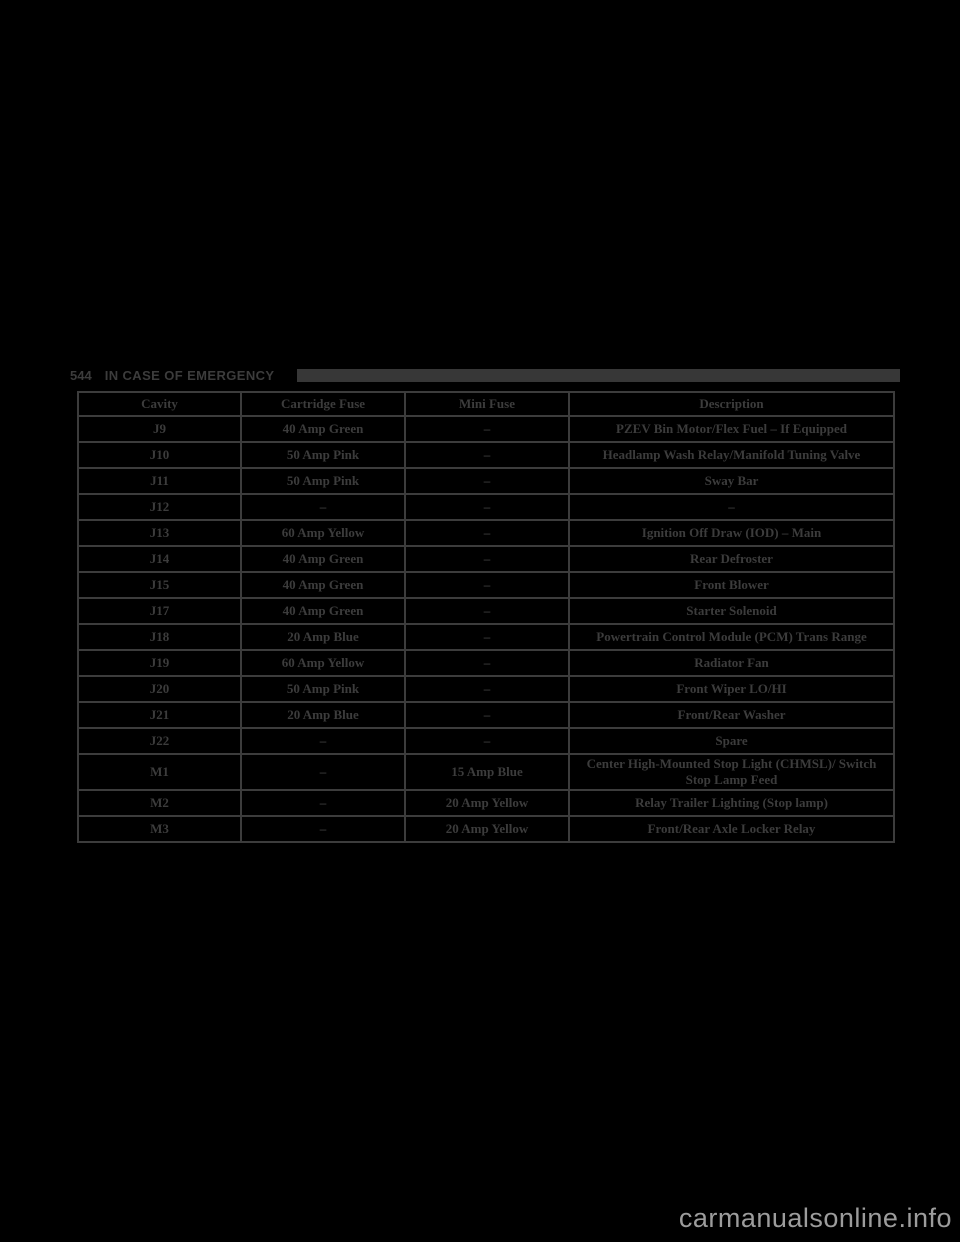 This screenshot has width=960, height=1242. Describe the element at coordinates (159, 829) in the screenshot. I see `cell-cavity: M3` at that location.